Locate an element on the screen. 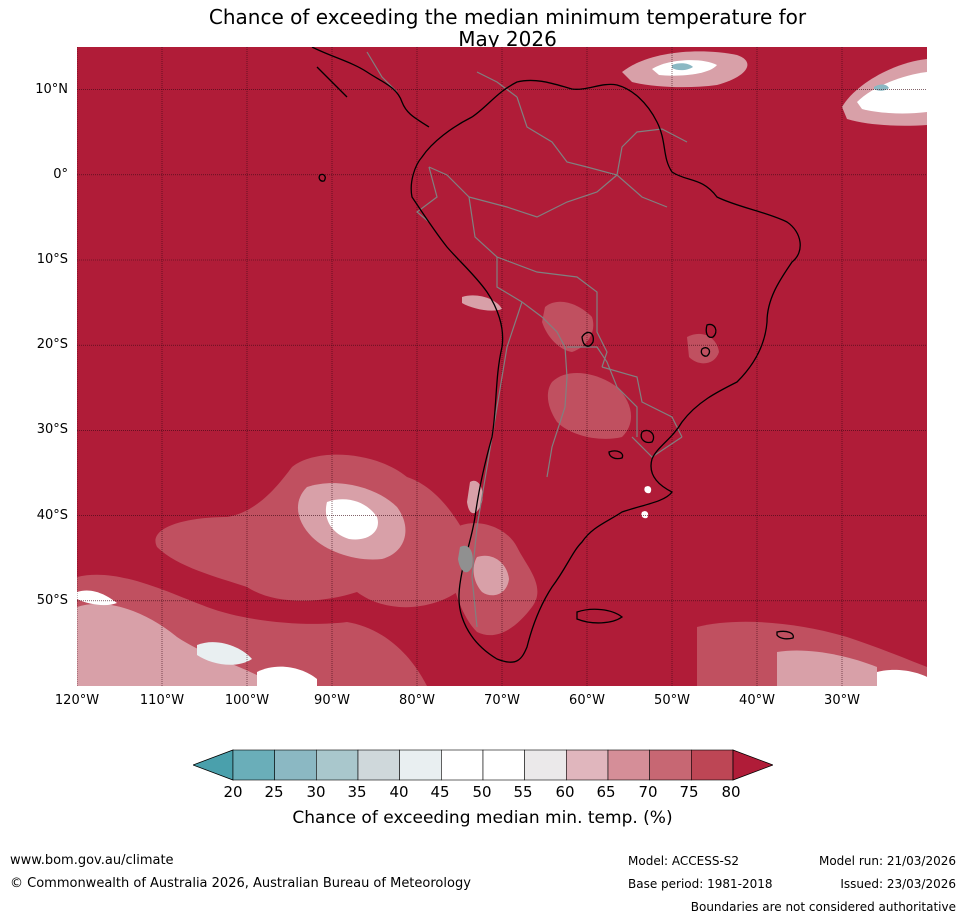 Image resolution: width=965 pixels, height=919 pixels. colorbar-tick: 40 is located at coordinates (399, 792).